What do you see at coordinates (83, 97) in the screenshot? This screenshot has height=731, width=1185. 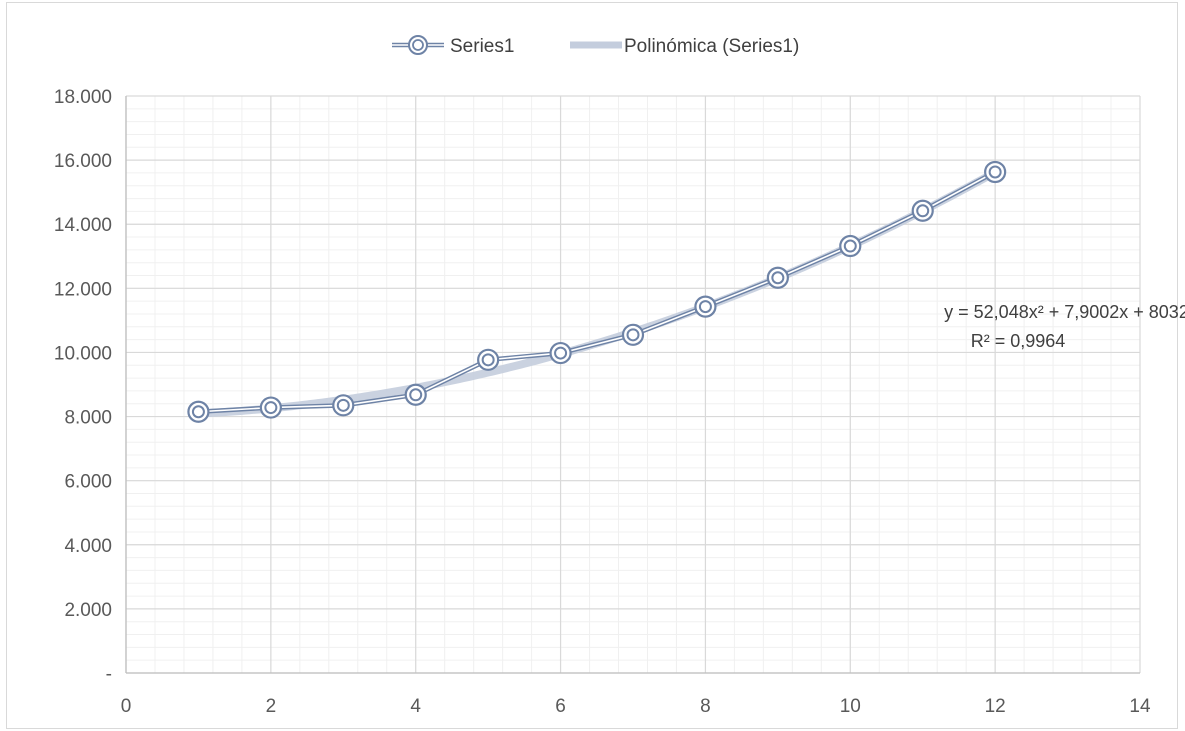 I see `y-tick-label: 18.000` at bounding box center [83, 97].